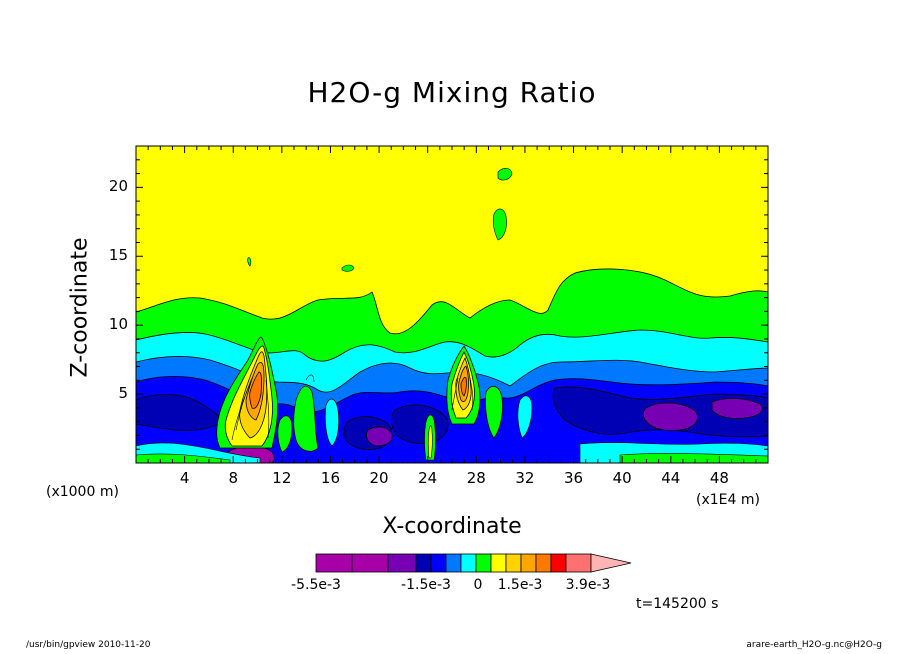  What do you see at coordinates (80, 307) in the screenshot?
I see `y-axis-label: Z-coordinate` at bounding box center [80, 307].